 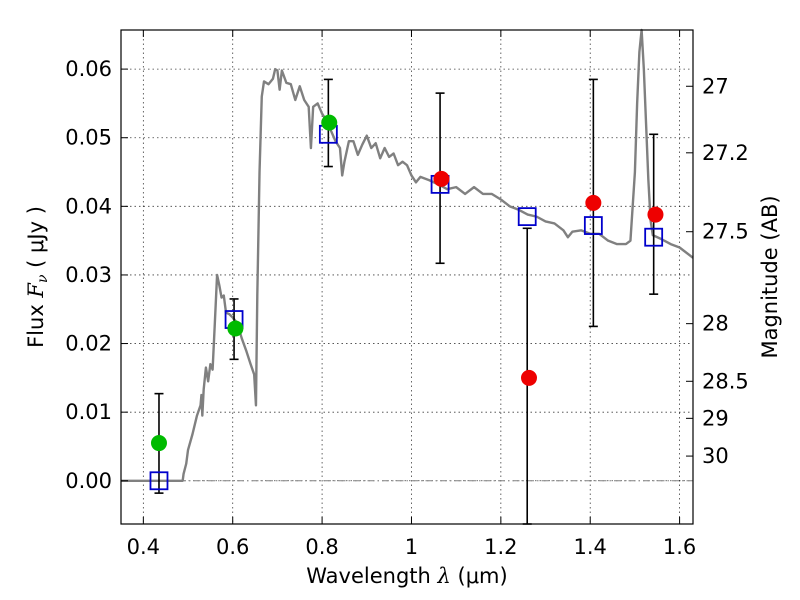 I want to click on y2-tick-label: 27, so click(x=715, y=86).